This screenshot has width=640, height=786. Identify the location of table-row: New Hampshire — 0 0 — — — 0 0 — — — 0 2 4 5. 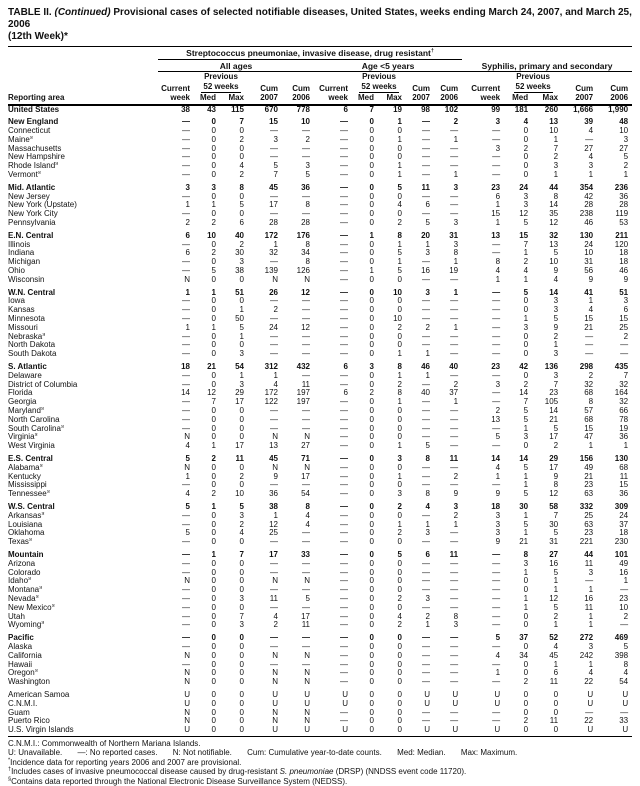
(320, 157).